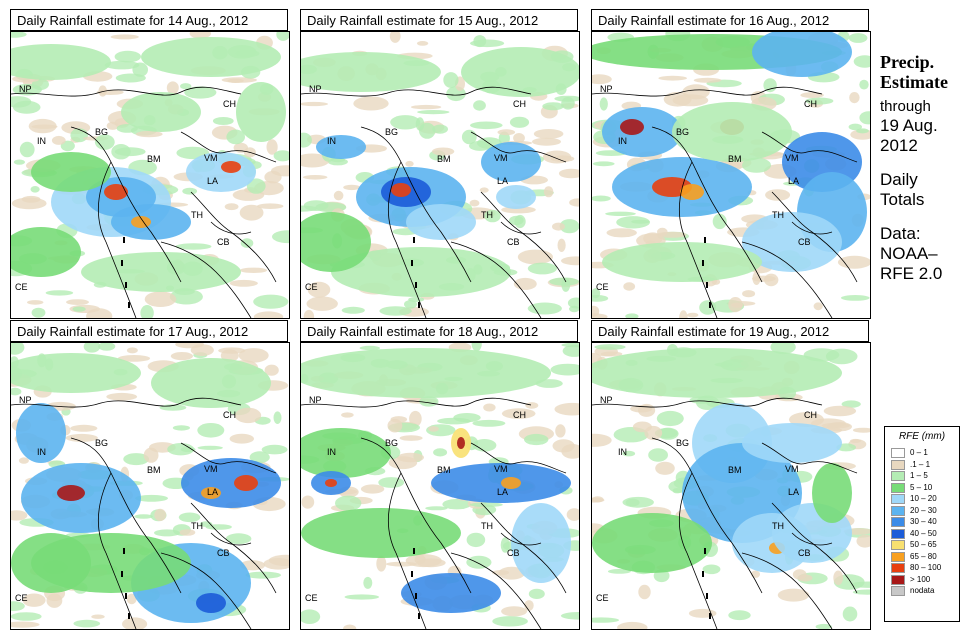  What do you see at coordinates (922, 545) in the screenshot?
I see `legend-item: 50 – 65` at bounding box center [922, 545].